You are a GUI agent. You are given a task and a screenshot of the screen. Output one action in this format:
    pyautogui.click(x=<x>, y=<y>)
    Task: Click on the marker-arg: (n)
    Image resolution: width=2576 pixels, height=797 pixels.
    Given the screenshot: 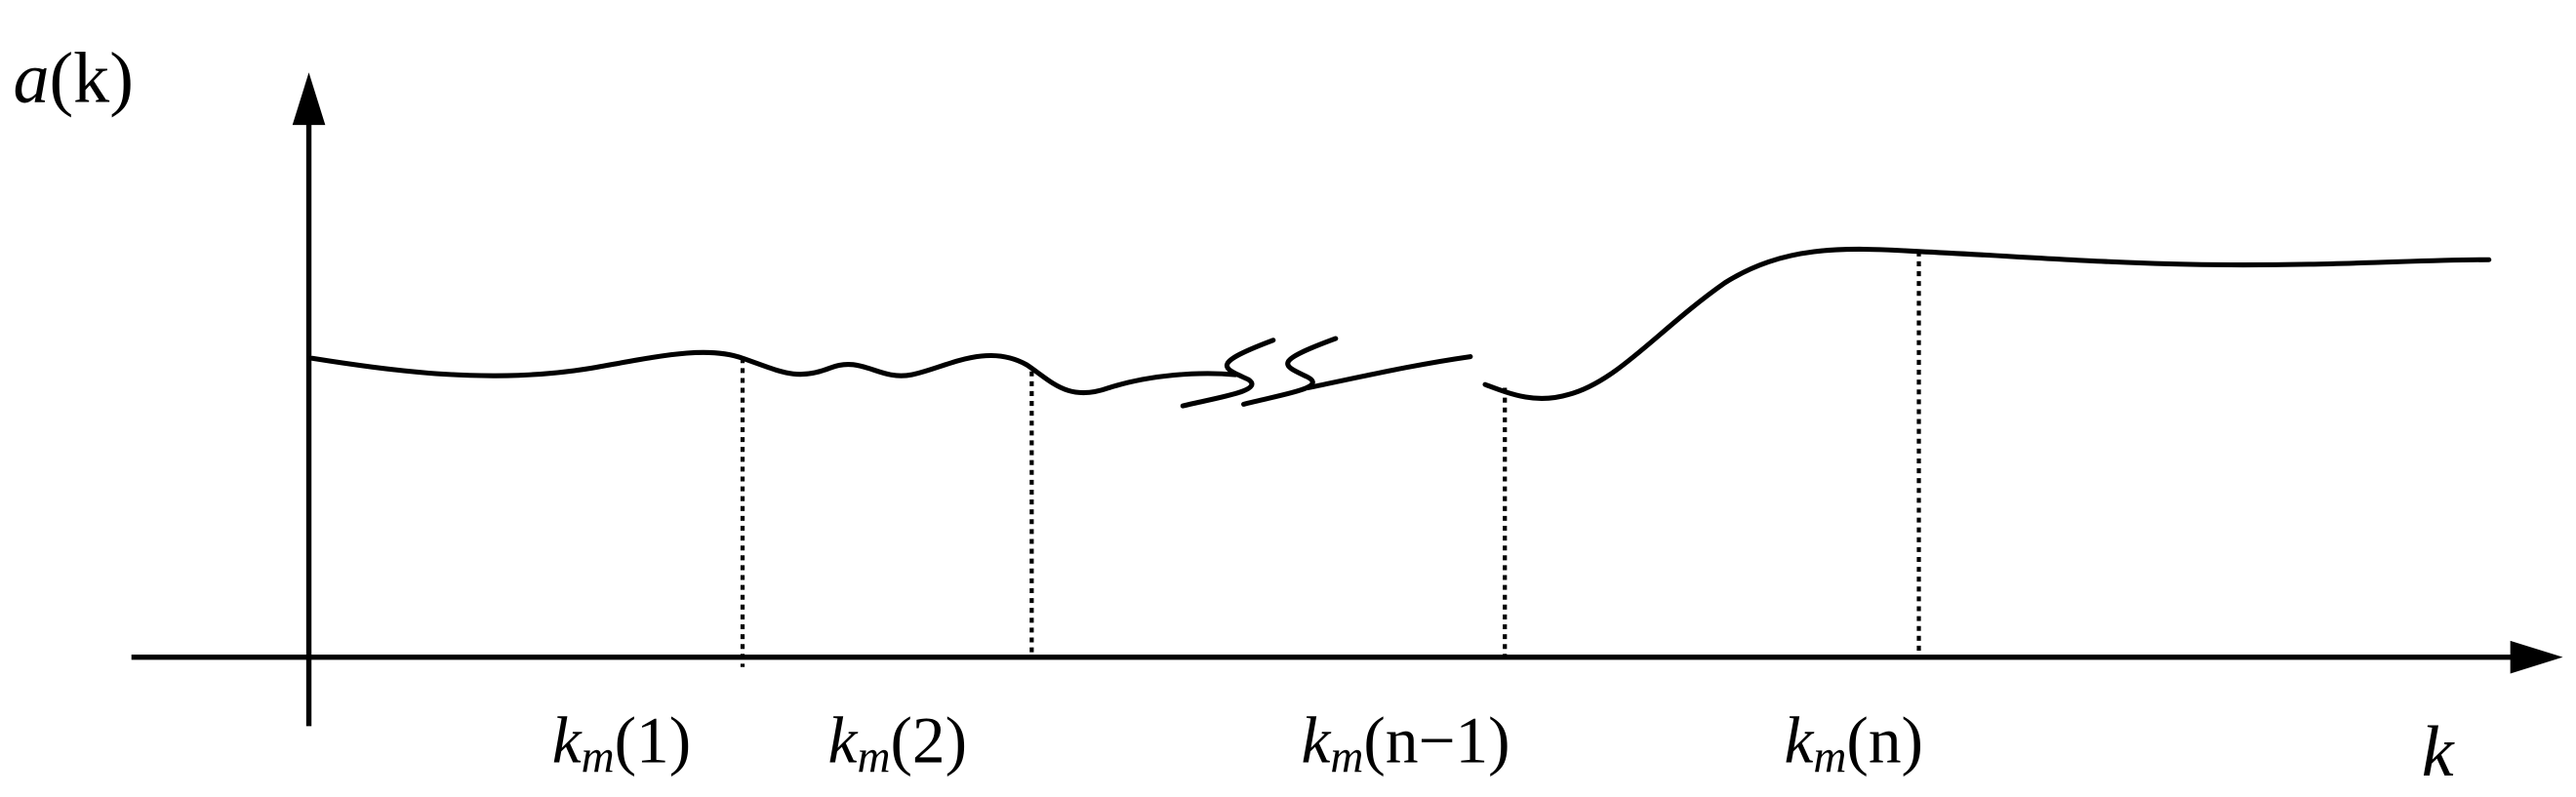 What is the action you would take?
    pyautogui.click(x=1884, y=740)
    